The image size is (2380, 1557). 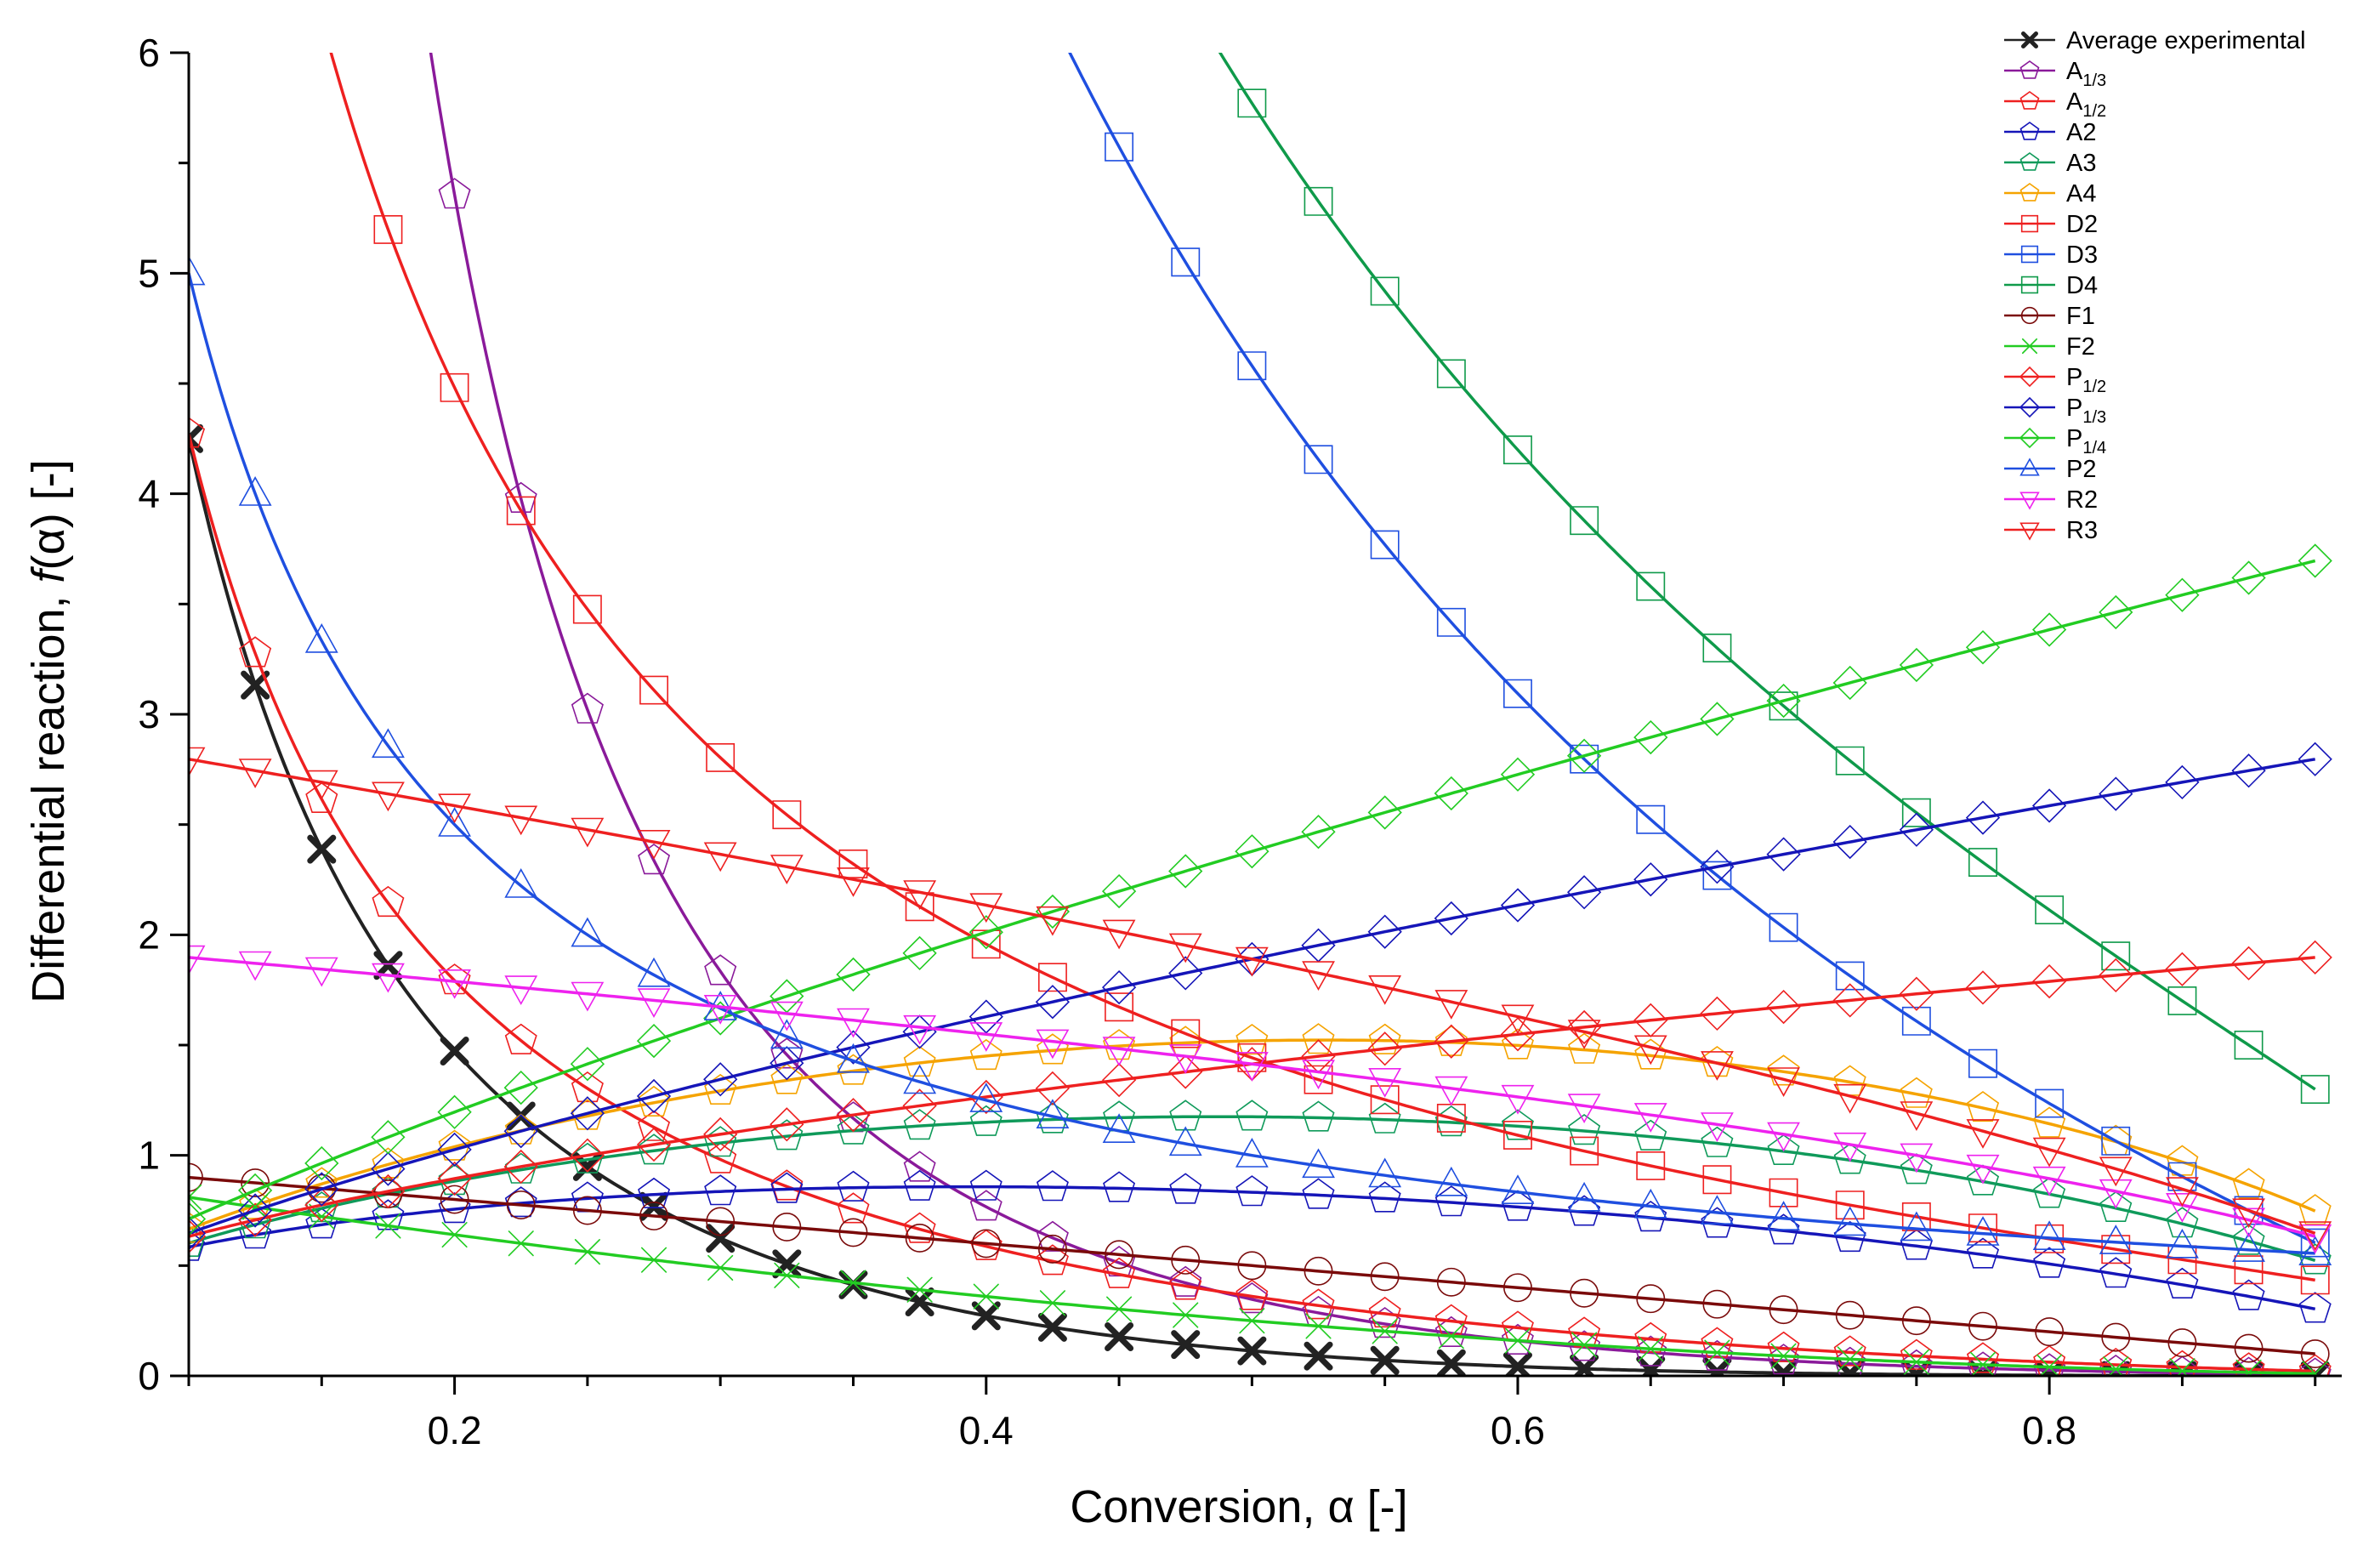 What do you see at coordinates (2050, 132) in the screenshot?
I see `legend-item-a2: A2` at bounding box center [2050, 132].